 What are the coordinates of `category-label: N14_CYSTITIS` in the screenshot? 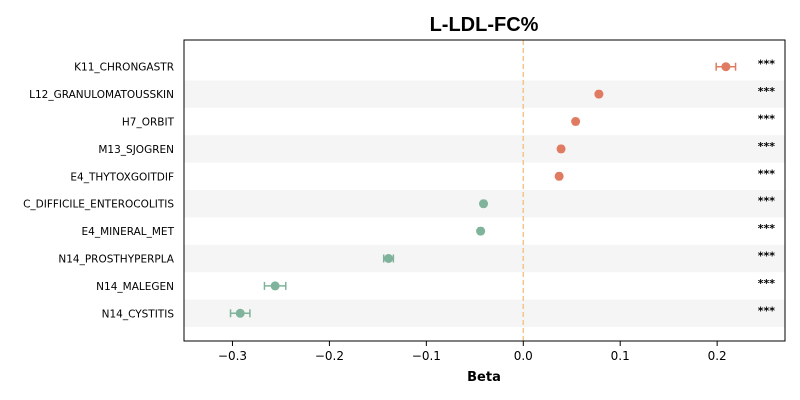 It's located at (138, 314).